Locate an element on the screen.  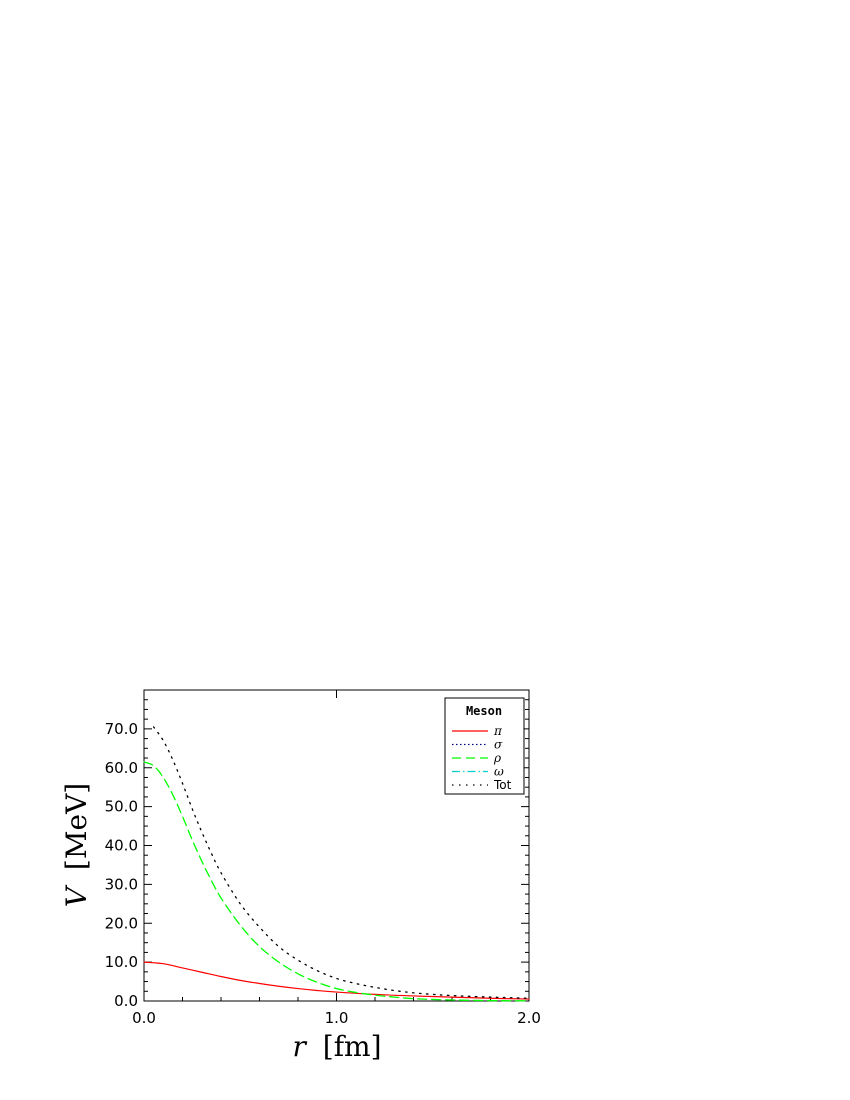
x-tick-label: 0.0 is located at coordinates (144, 1018).